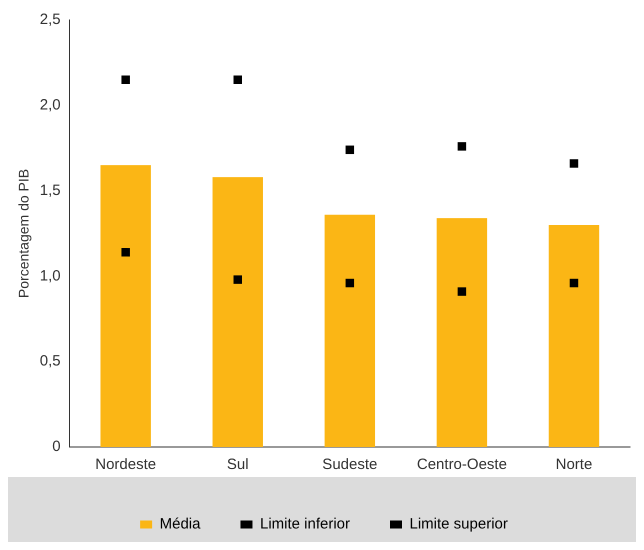 The width and height of the screenshot is (644, 550). I want to click on y-tick-label: 0, so click(56, 447).